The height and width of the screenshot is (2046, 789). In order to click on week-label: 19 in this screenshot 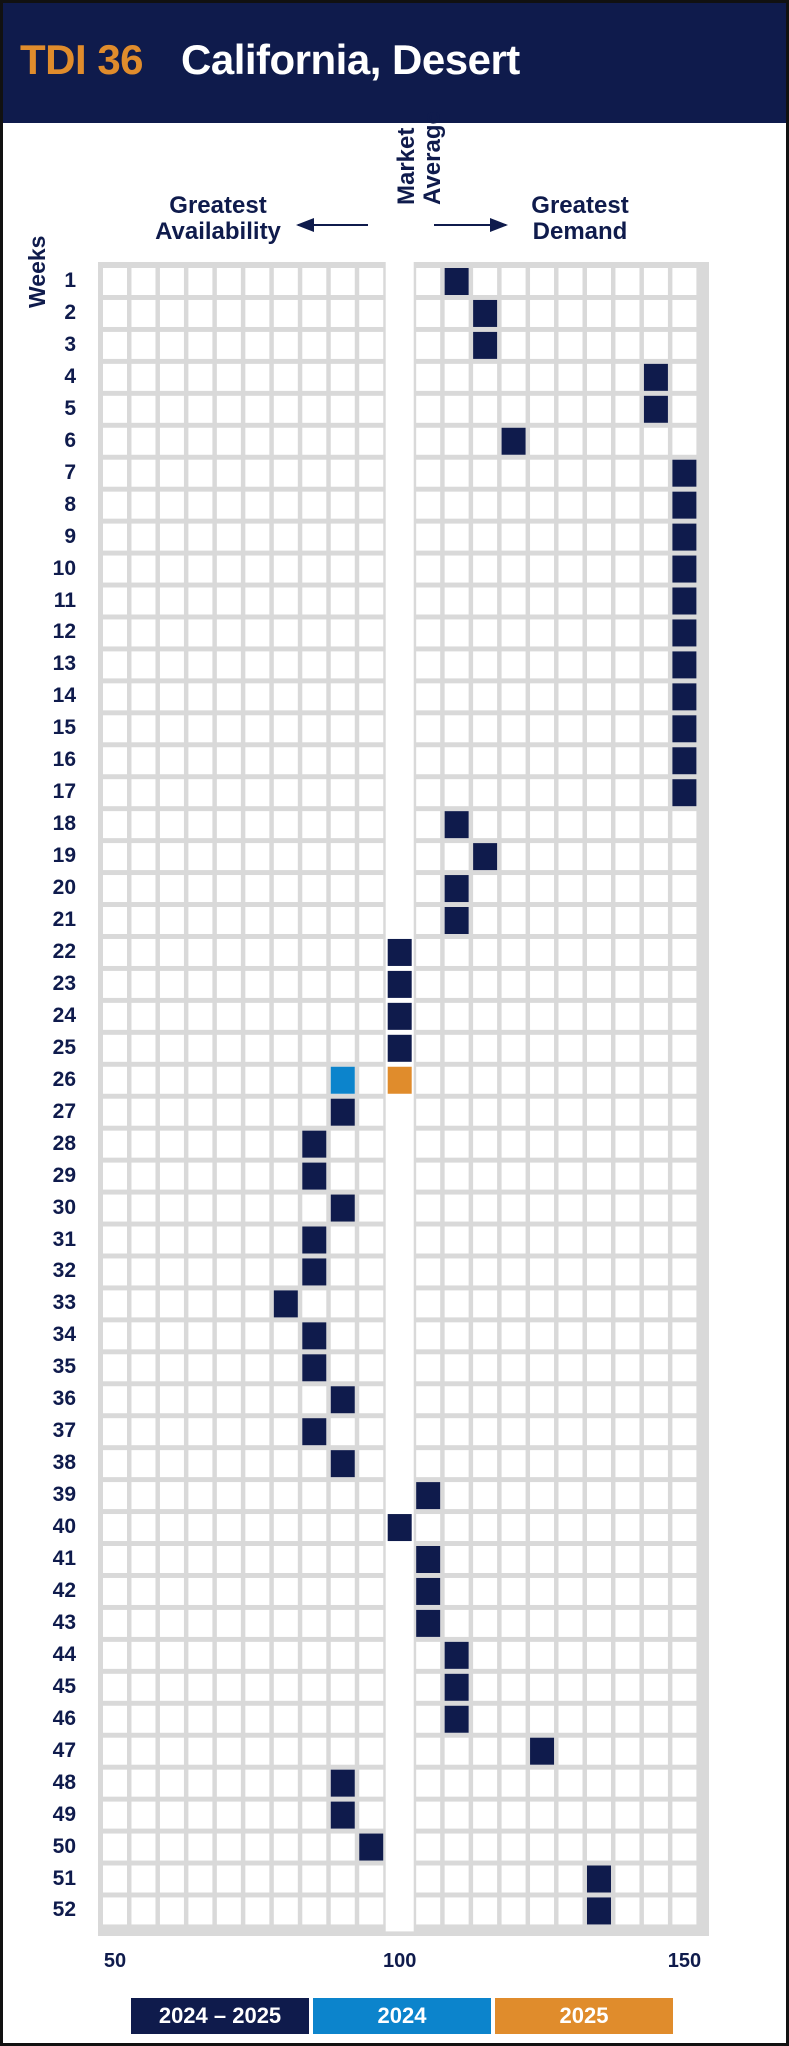, I will do `click(64, 856)`.